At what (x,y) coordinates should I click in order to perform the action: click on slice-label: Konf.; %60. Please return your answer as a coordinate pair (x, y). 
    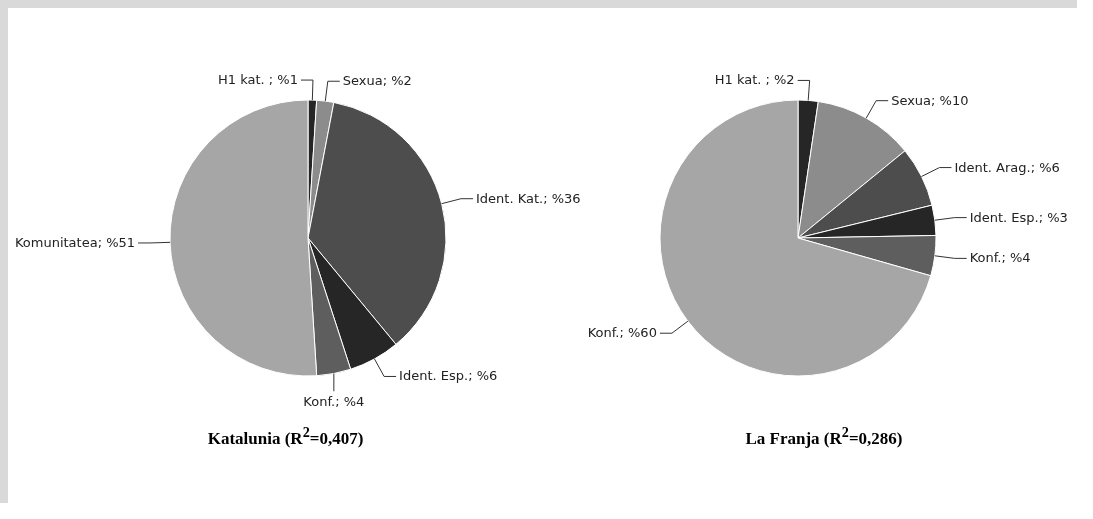
    Looking at the image, I should click on (622, 333).